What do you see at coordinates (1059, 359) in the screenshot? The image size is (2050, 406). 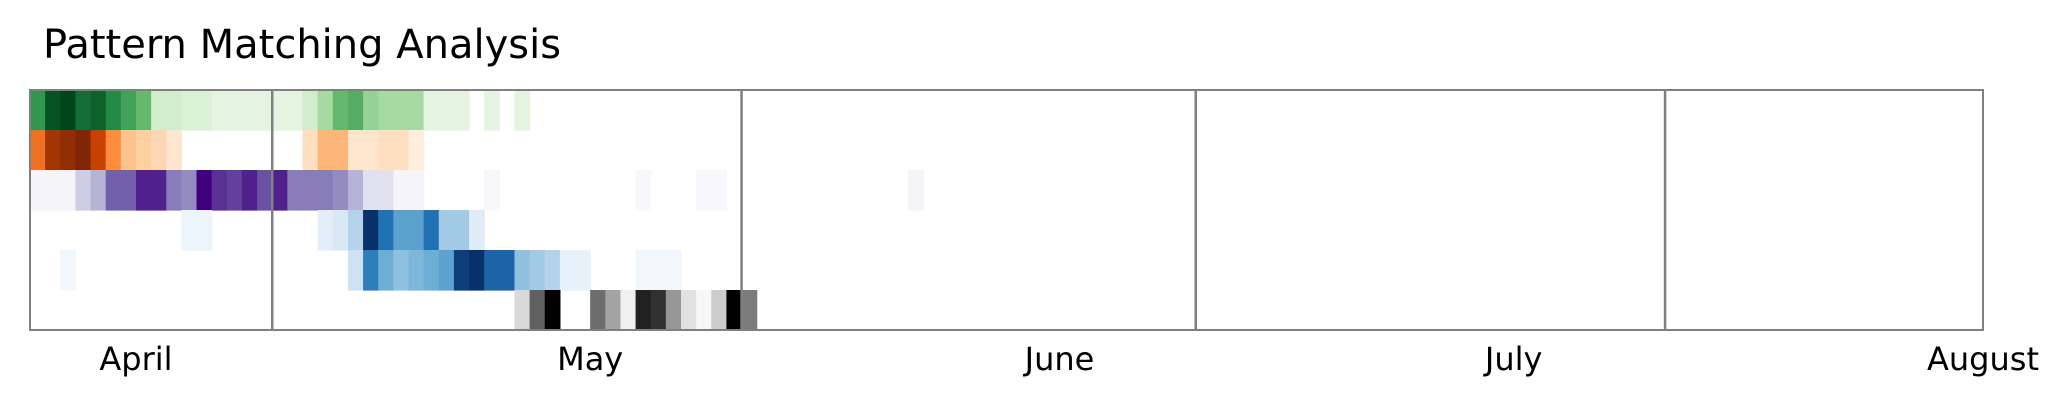 I see `month-tick-label: June` at bounding box center [1059, 359].